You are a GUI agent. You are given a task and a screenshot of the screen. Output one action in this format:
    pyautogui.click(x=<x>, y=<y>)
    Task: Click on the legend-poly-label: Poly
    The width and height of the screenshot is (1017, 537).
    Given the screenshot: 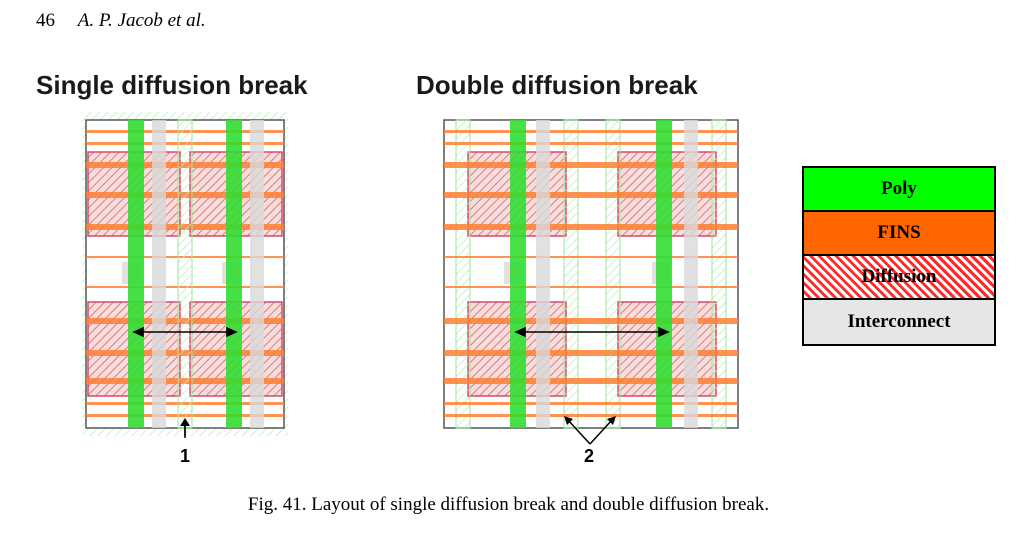 What is the action you would take?
    pyautogui.click(x=899, y=188)
    